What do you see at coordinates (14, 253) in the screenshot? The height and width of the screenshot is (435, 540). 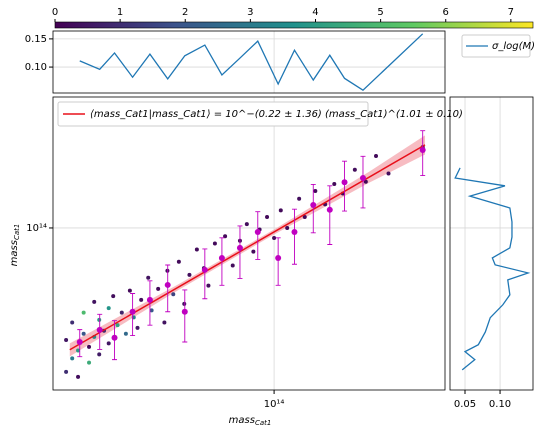 I see `y-label-base: mass` at bounding box center [14, 253].